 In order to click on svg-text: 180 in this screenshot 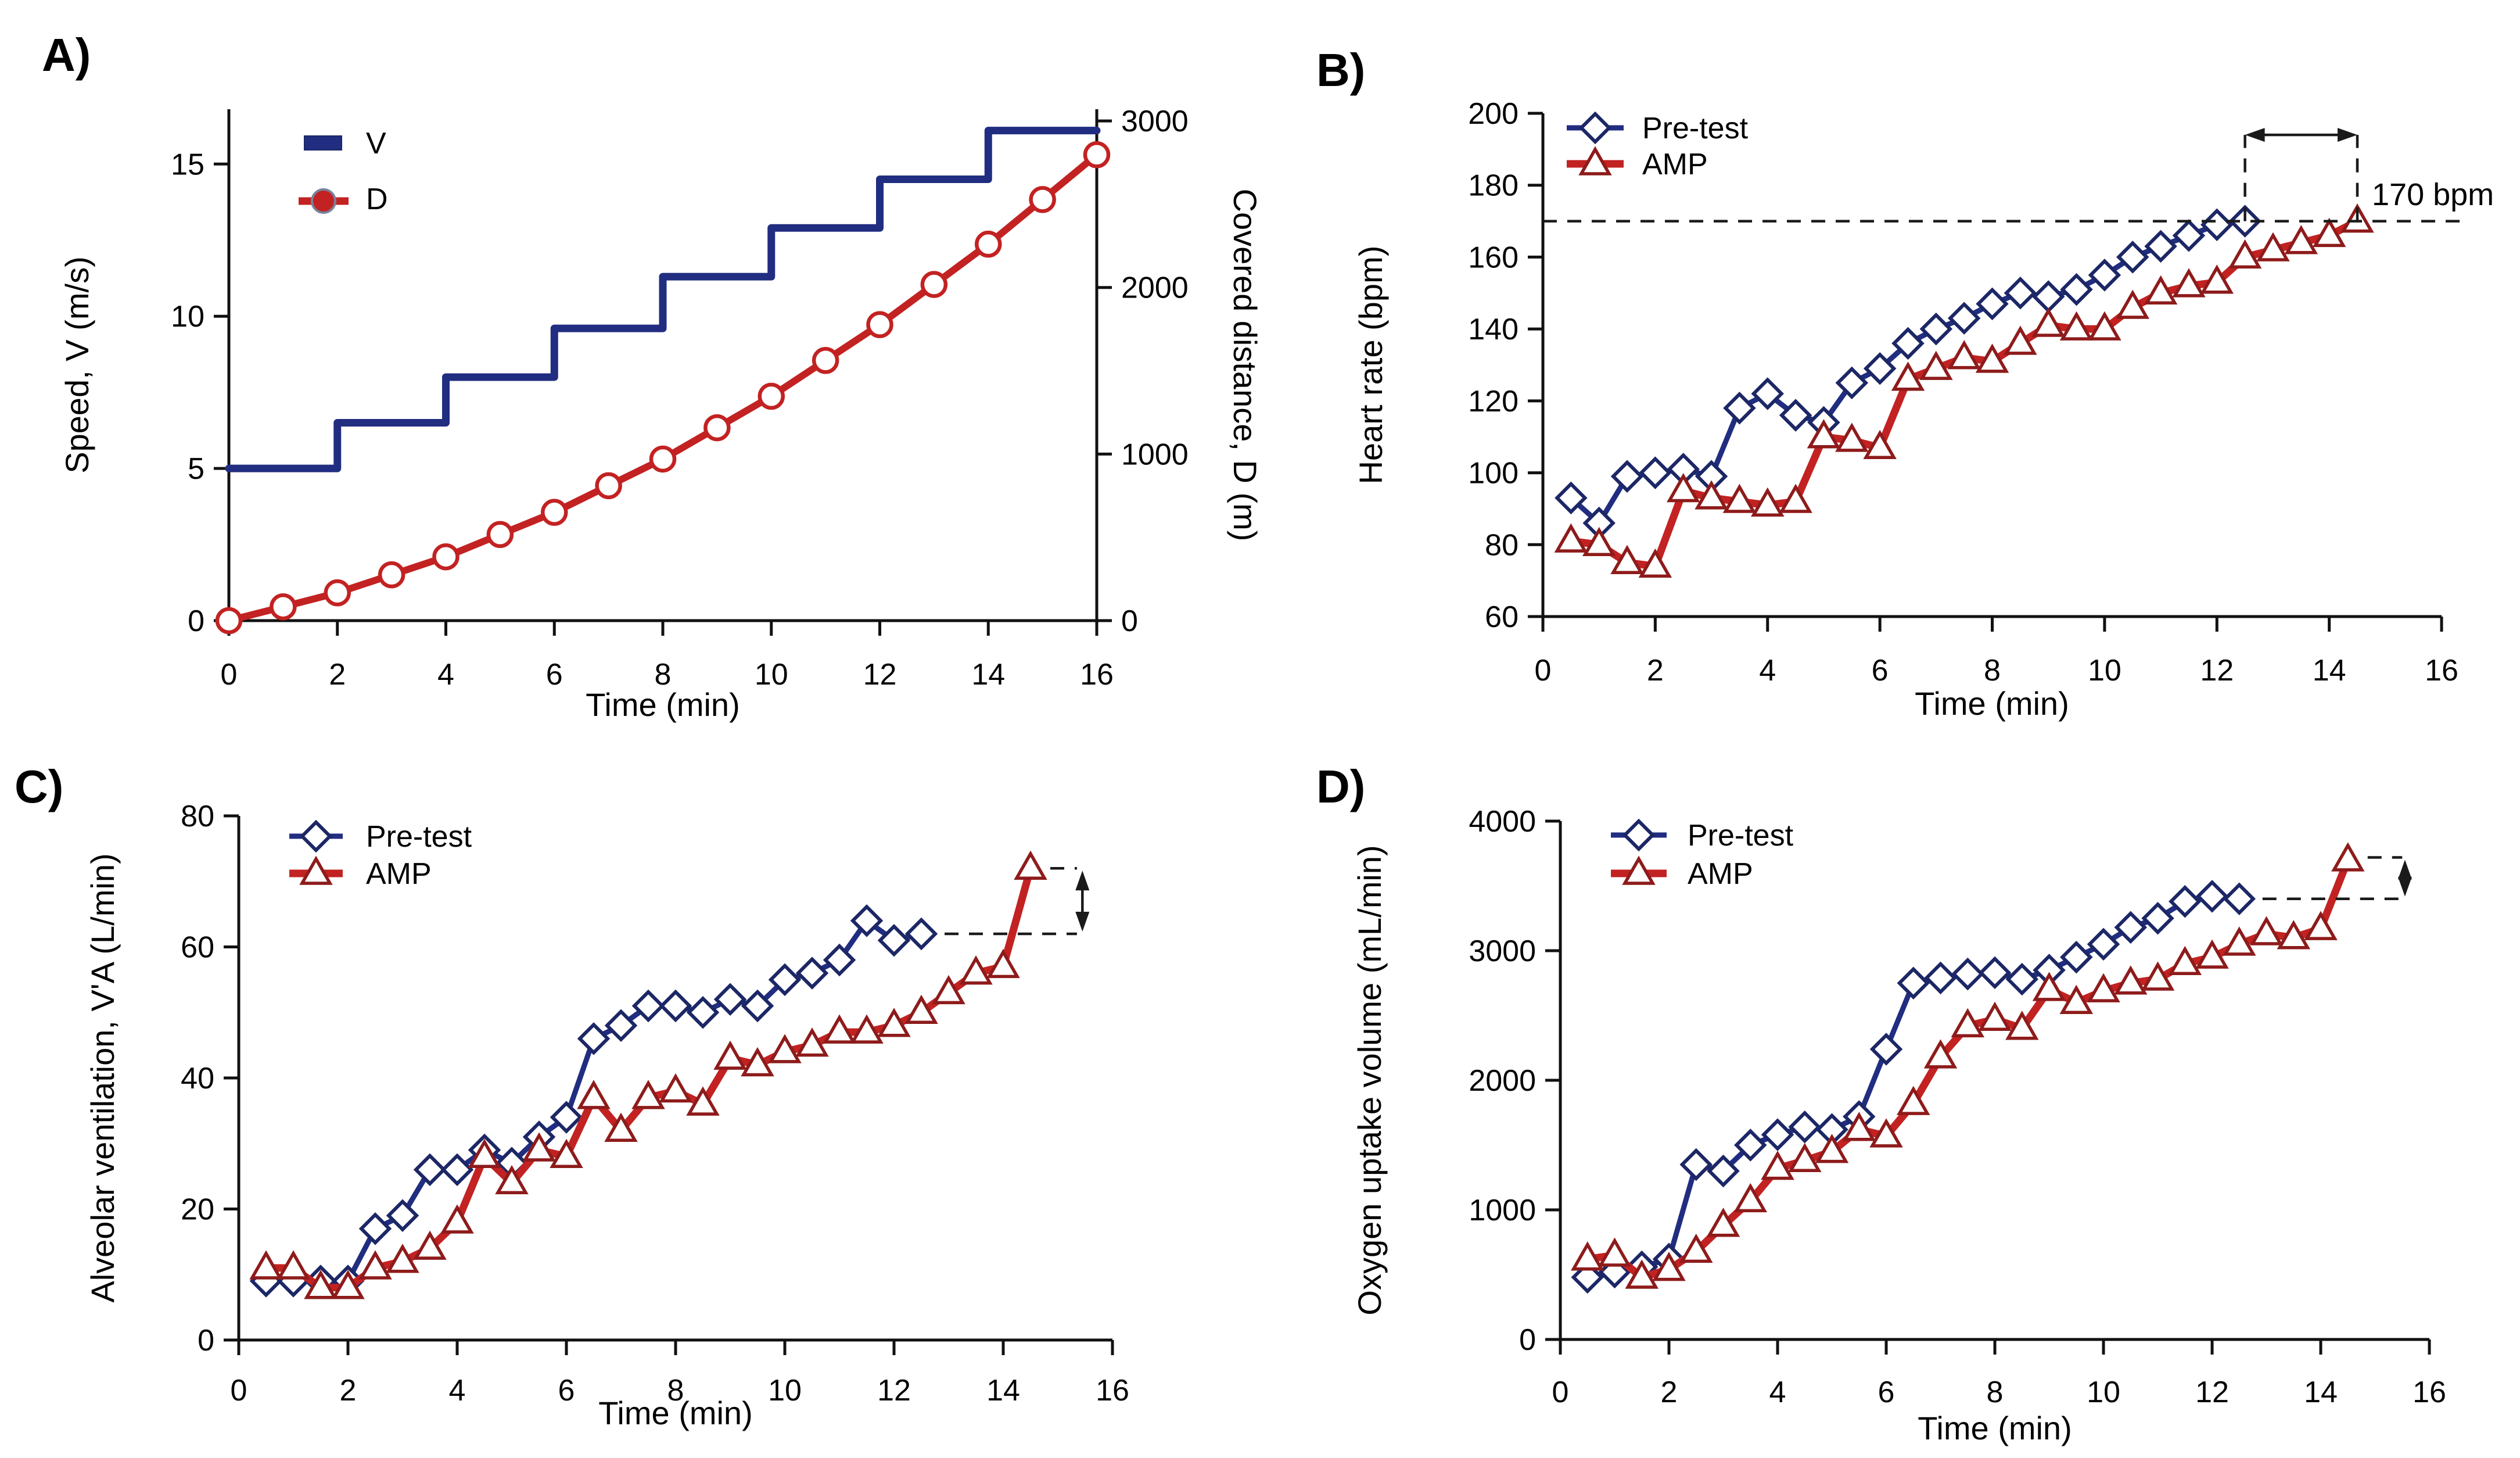, I will do `click(1494, 186)`.